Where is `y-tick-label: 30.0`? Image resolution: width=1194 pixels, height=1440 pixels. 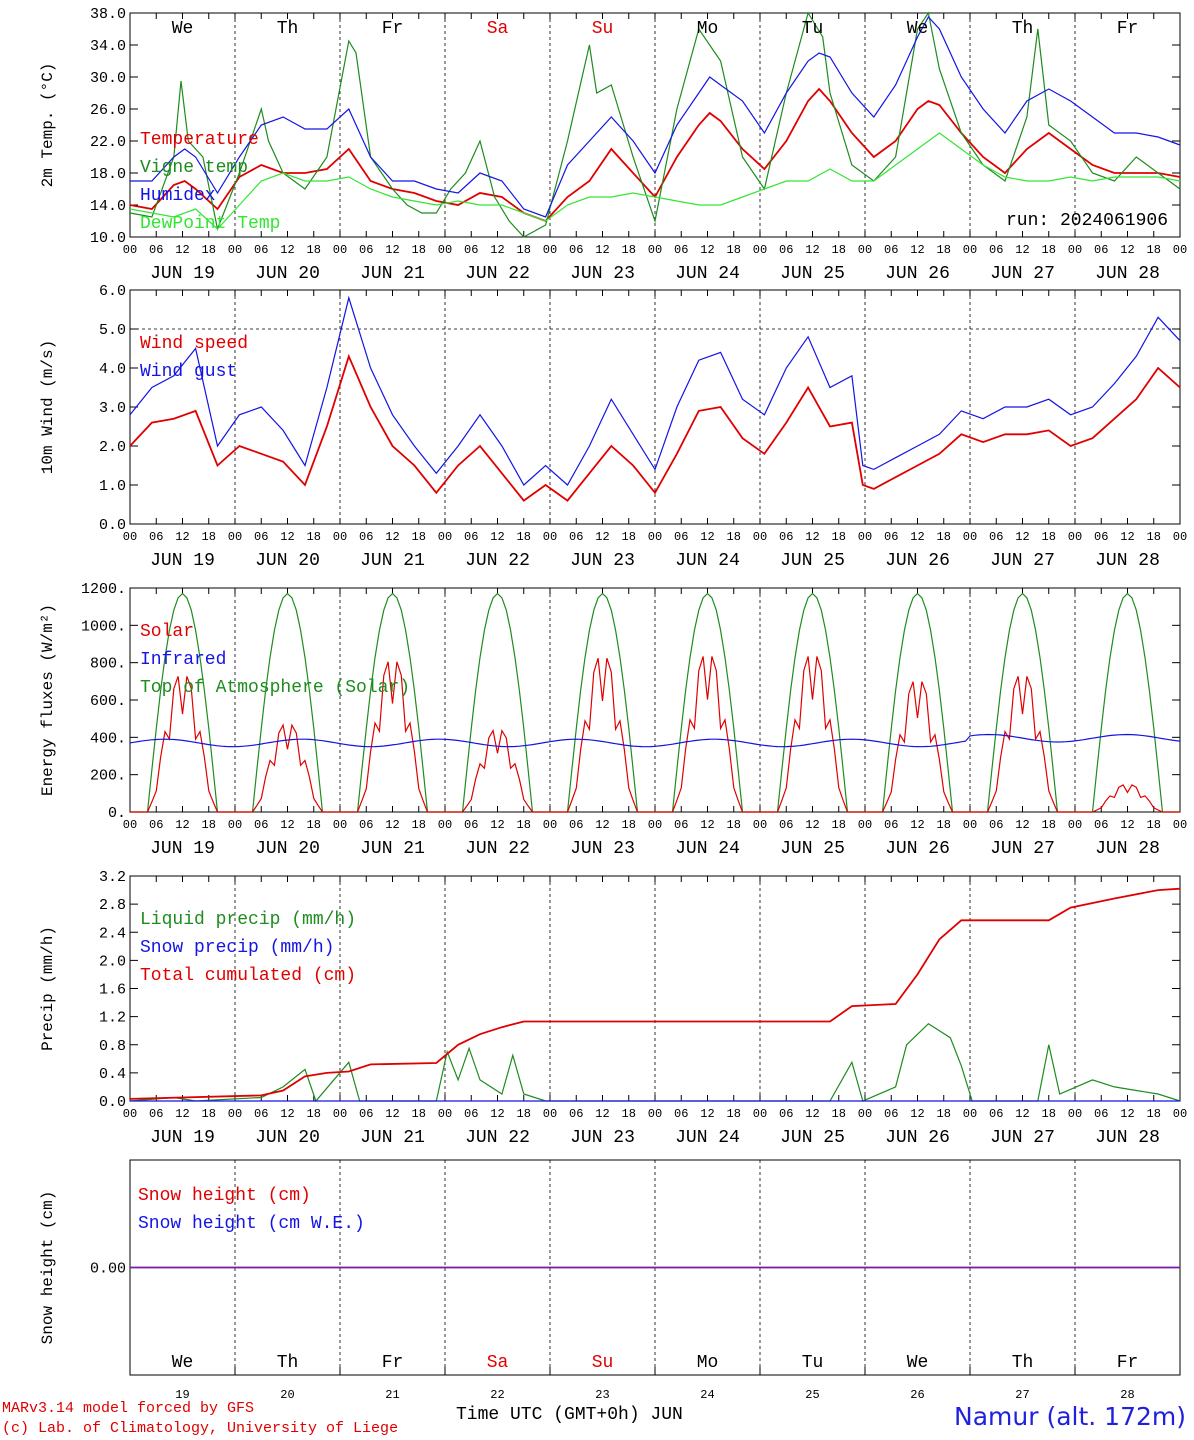
y-tick-label: 30.0 is located at coordinates (108, 78).